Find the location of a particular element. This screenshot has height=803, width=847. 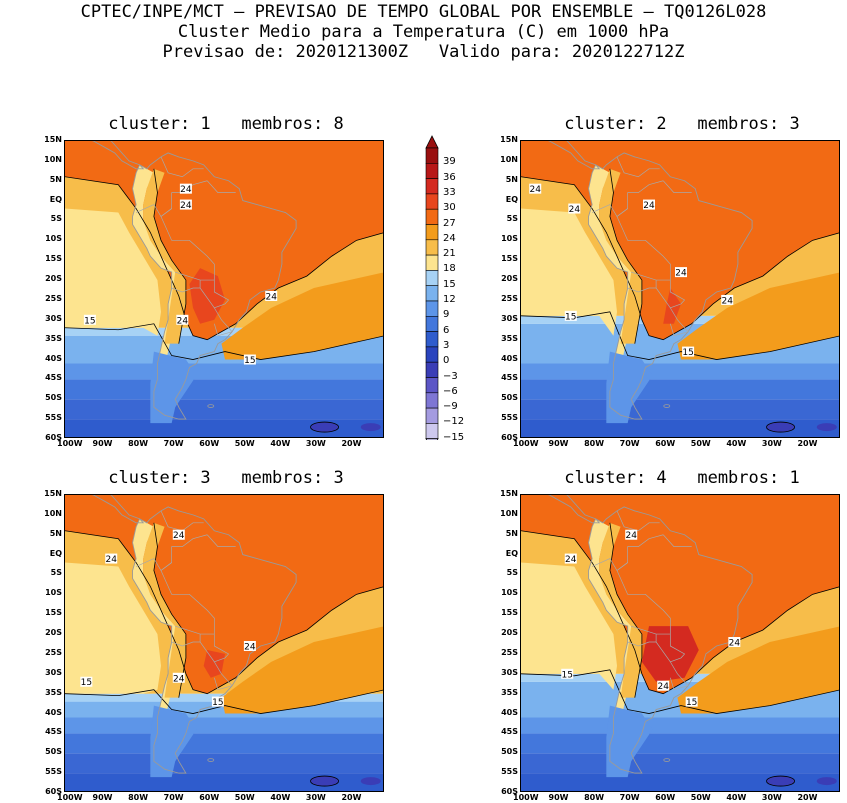

map-panel-4: 24 24 24 24 15 15 is located at coordinates (680, 643).